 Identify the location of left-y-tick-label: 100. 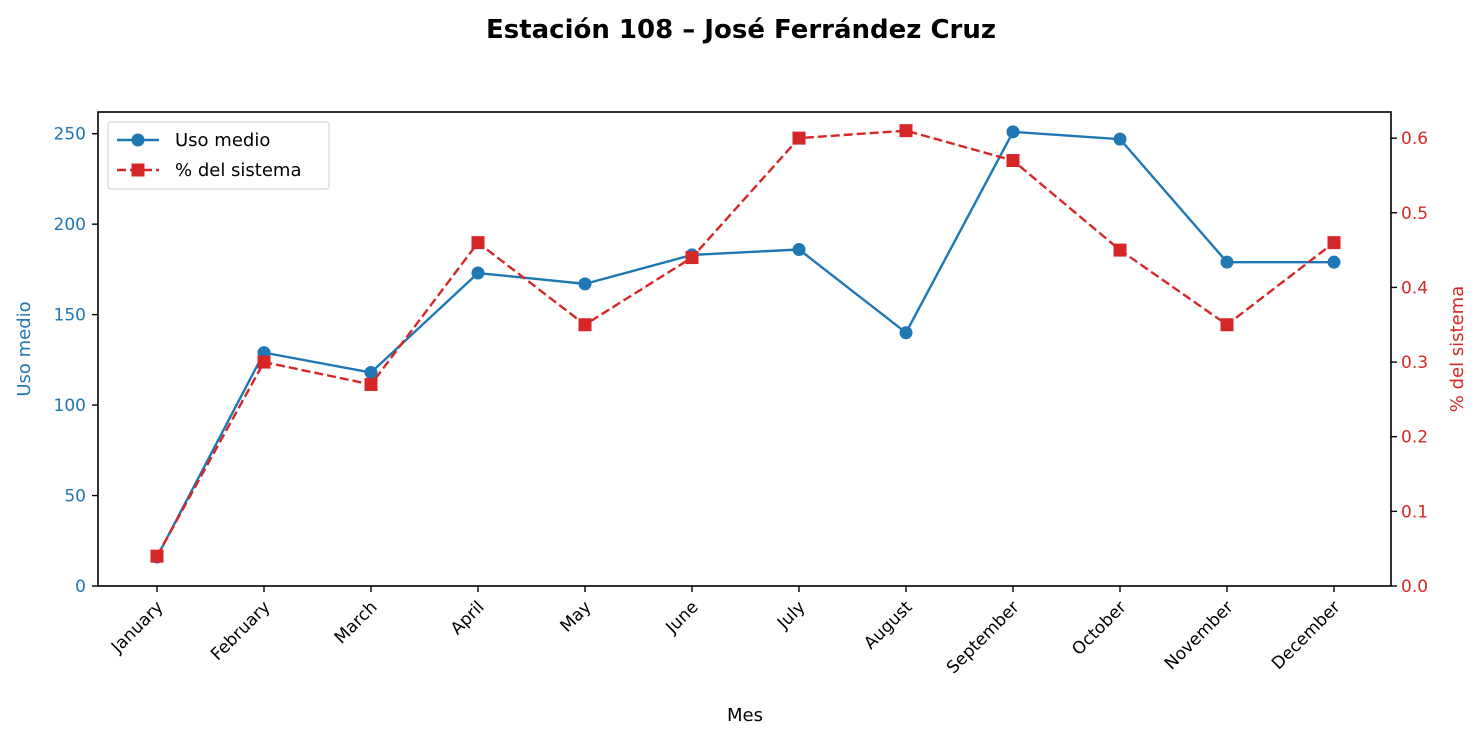
(70, 406).